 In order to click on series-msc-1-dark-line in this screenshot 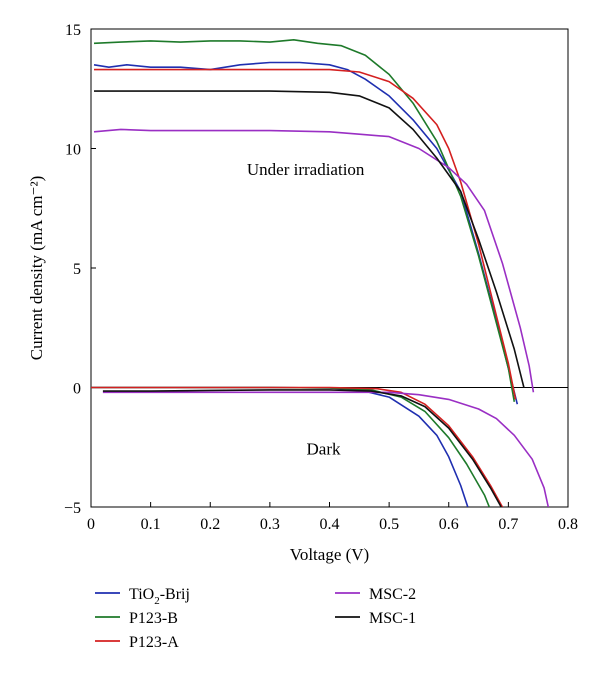, I will do `click(302, 448)`.